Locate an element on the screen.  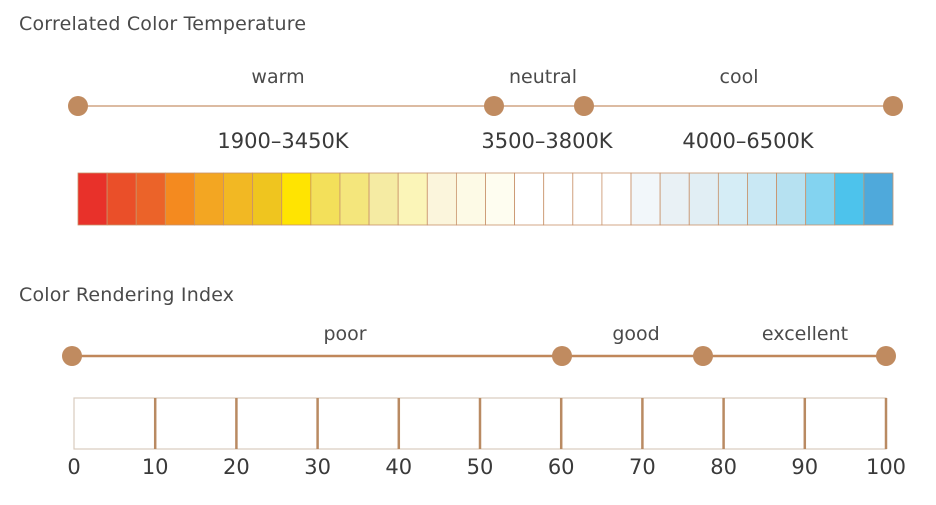
cri-tick-label: 50 is located at coordinates (480, 467).